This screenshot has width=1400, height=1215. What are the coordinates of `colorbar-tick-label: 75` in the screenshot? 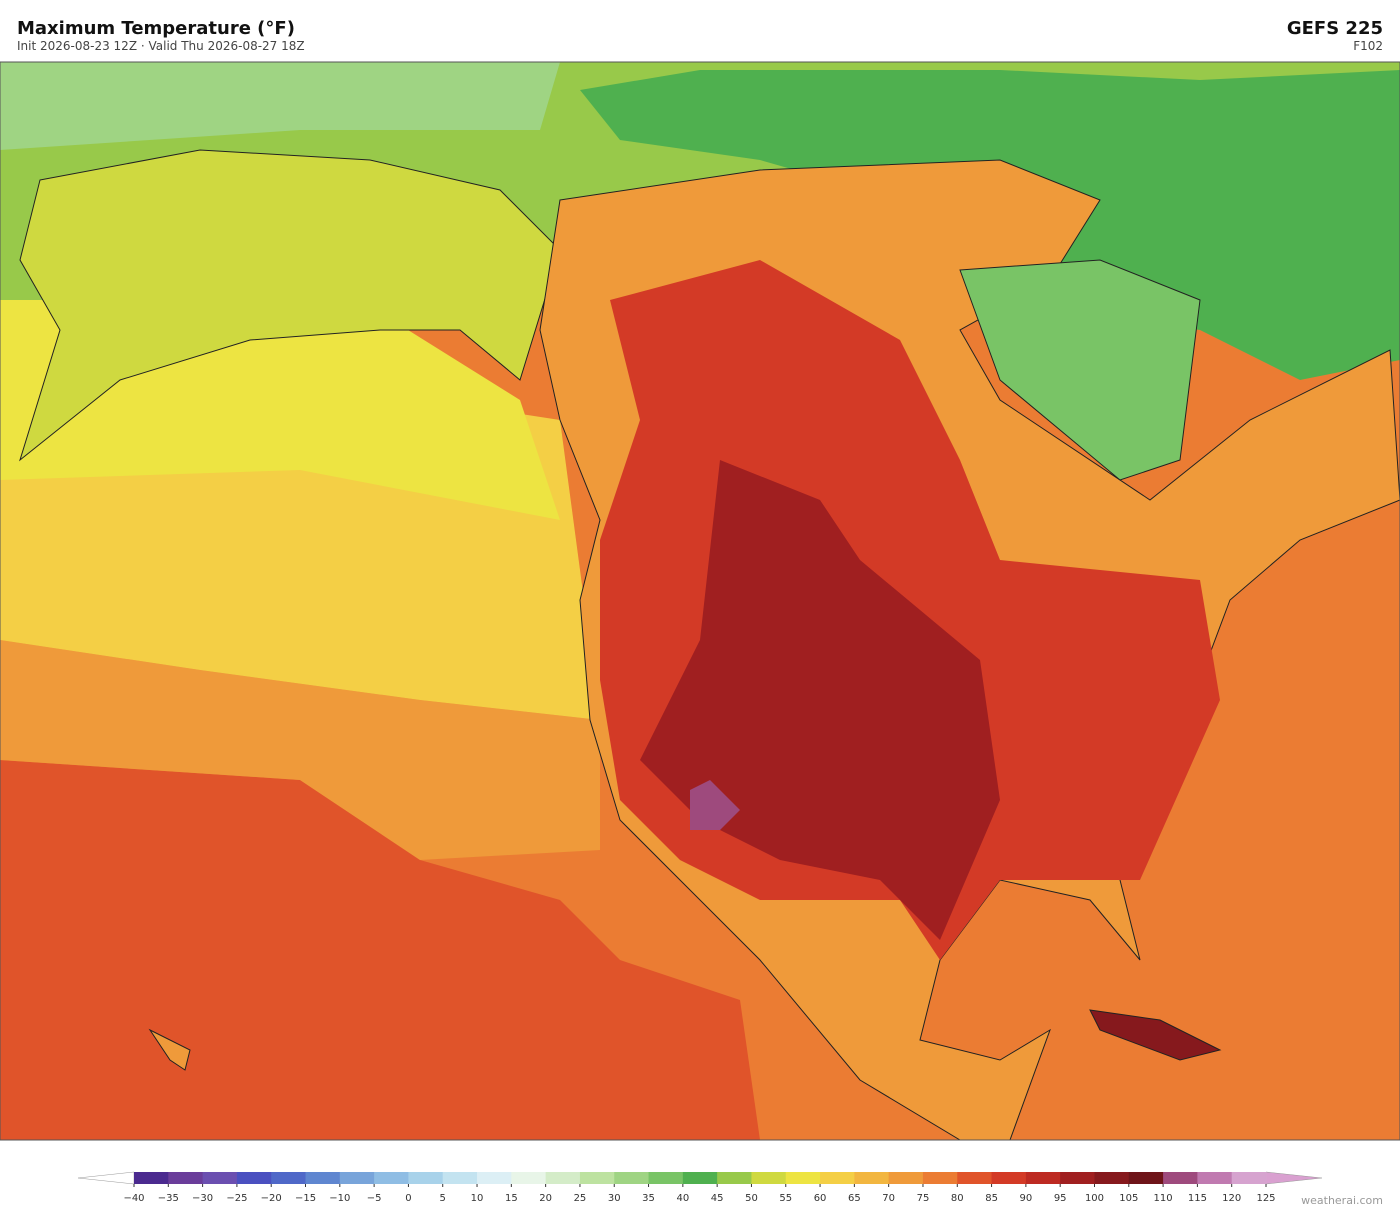 It's located at (923, 1198).